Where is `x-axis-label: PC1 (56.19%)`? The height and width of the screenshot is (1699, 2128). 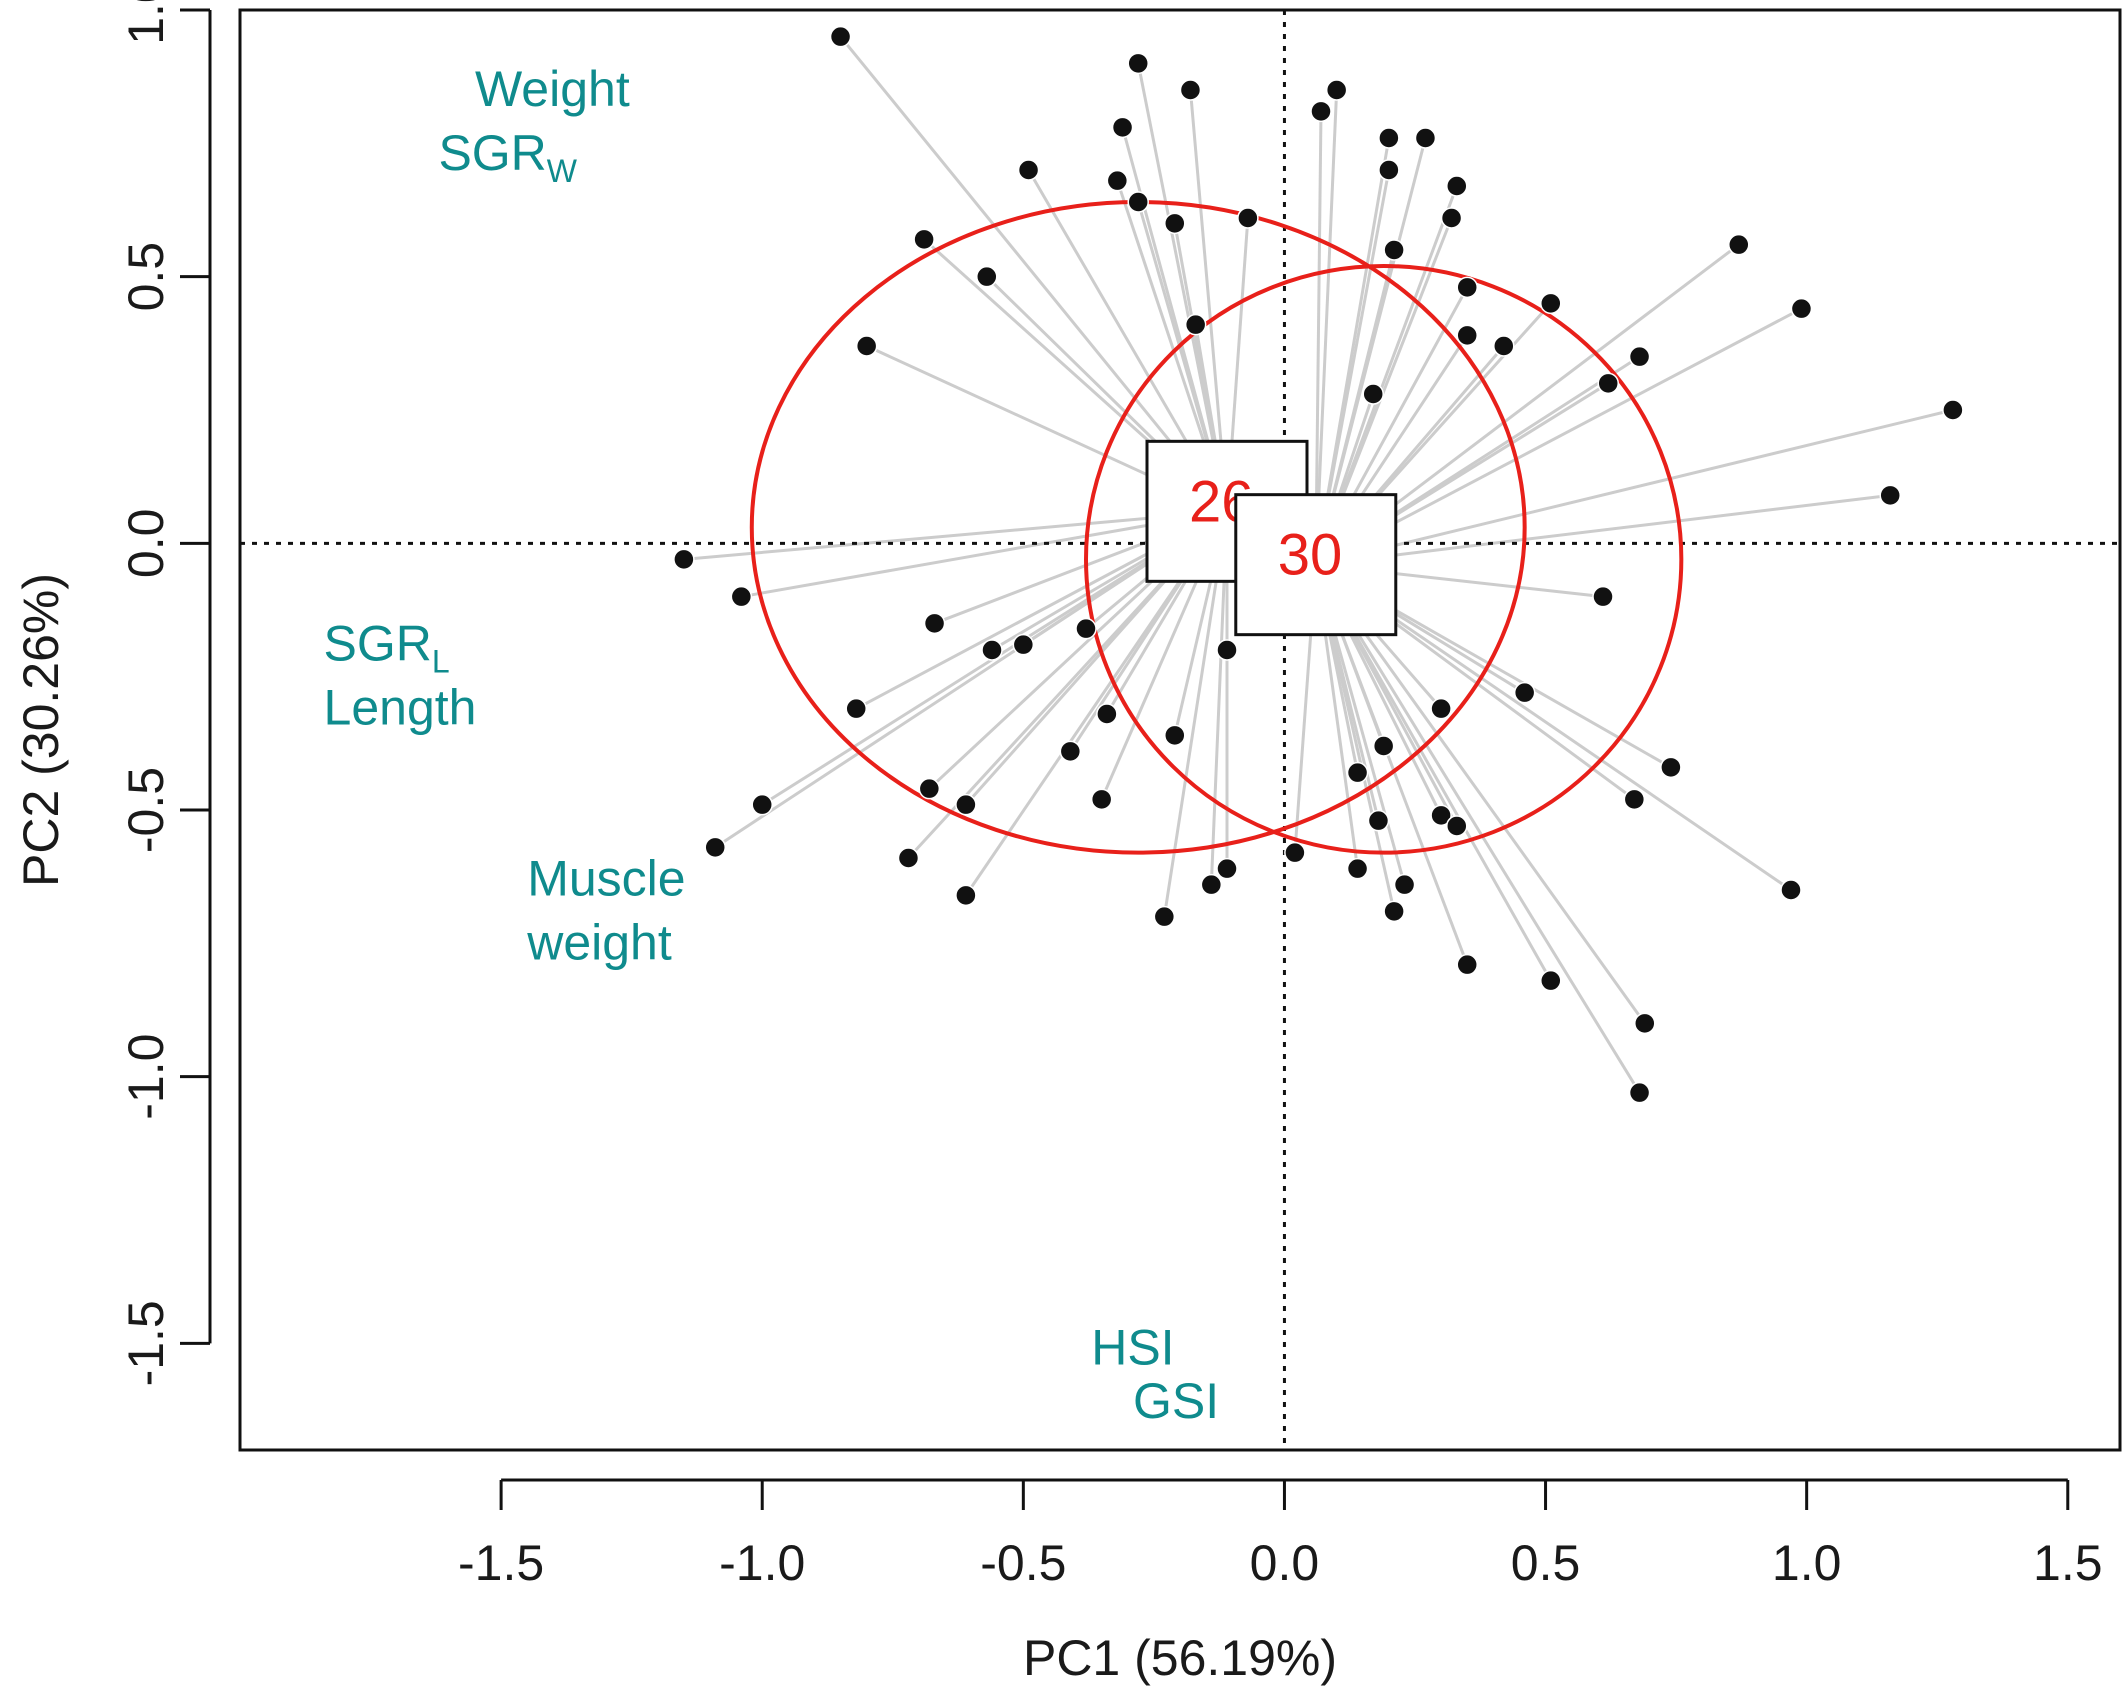 x-axis-label: PC1 (56.19%) is located at coordinates (1180, 1658).